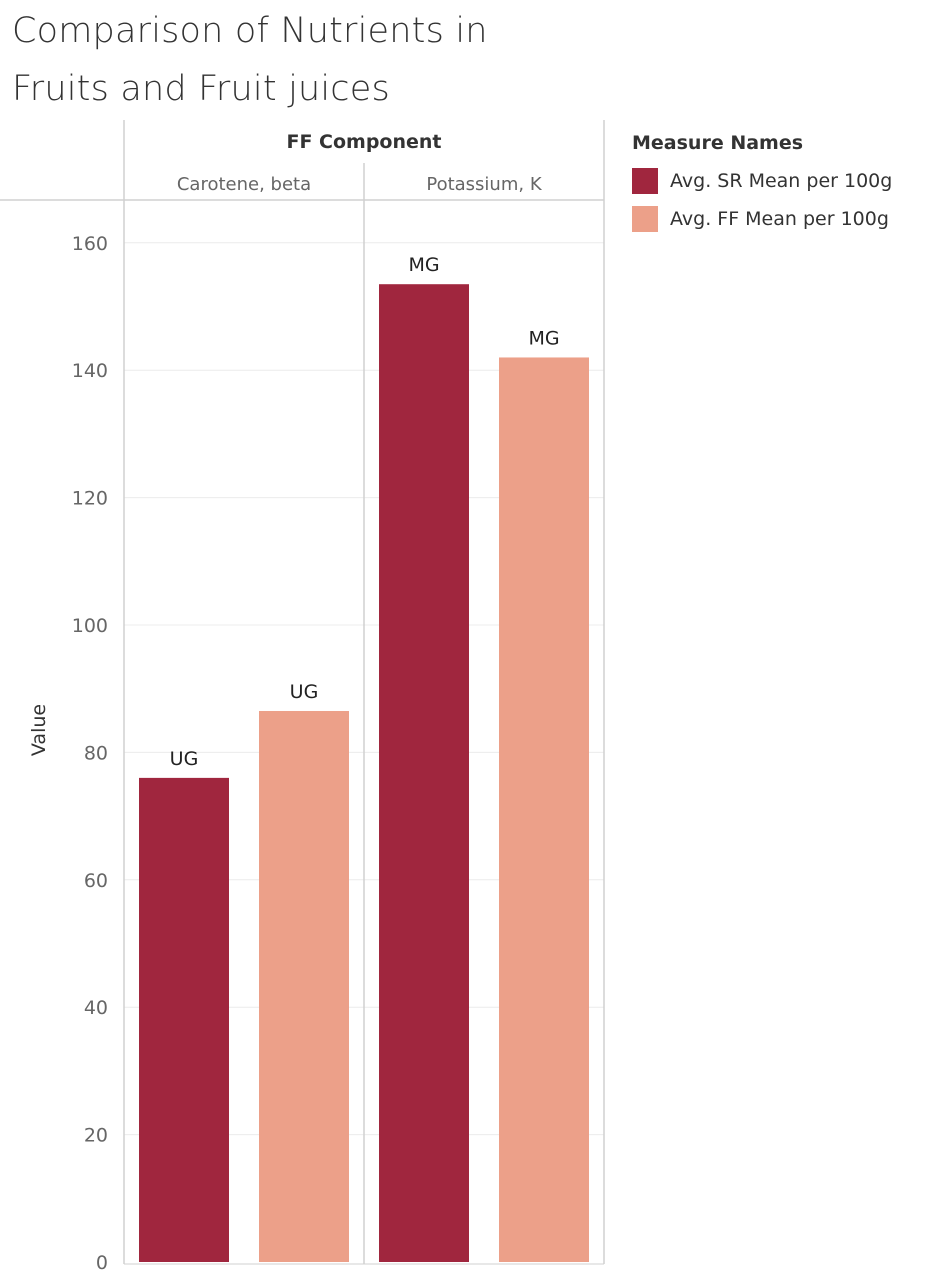  I want to click on data-label-ff-1: UG, so click(304, 692).